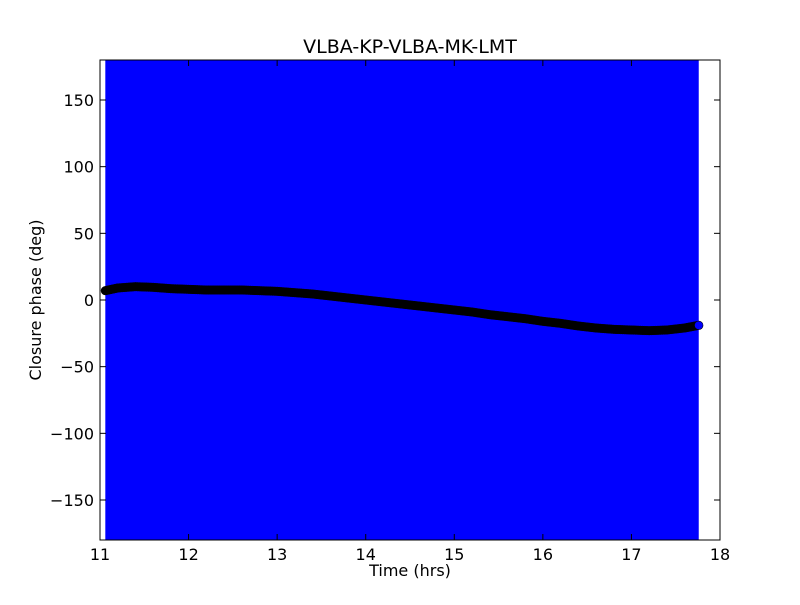 The width and height of the screenshot is (800, 605). Describe the element at coordinates (77, 367) in the screenshot. I see `y-tick-label: −50` at that location.